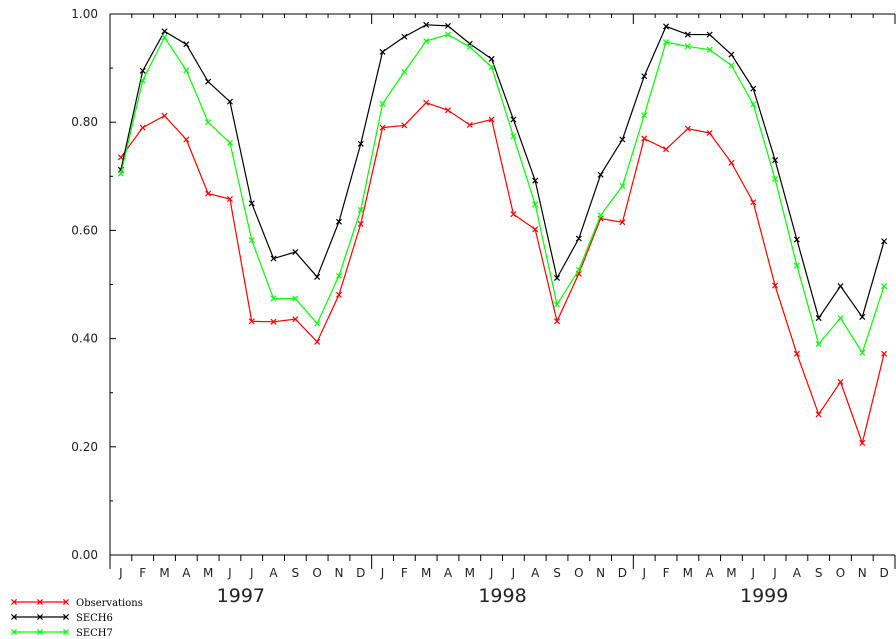 The width and height of the screenshot is (896, 639). I want to click on y-tick-label: 0.60, so click(84, 230).